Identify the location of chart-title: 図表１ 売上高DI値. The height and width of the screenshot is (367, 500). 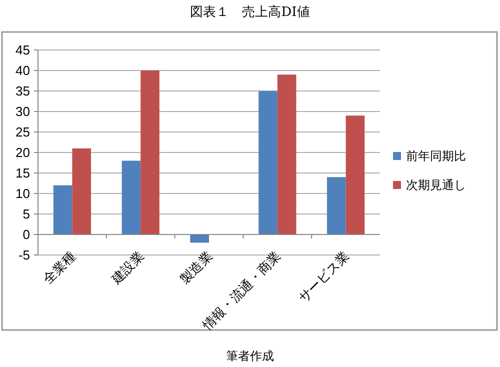
(250, 12).